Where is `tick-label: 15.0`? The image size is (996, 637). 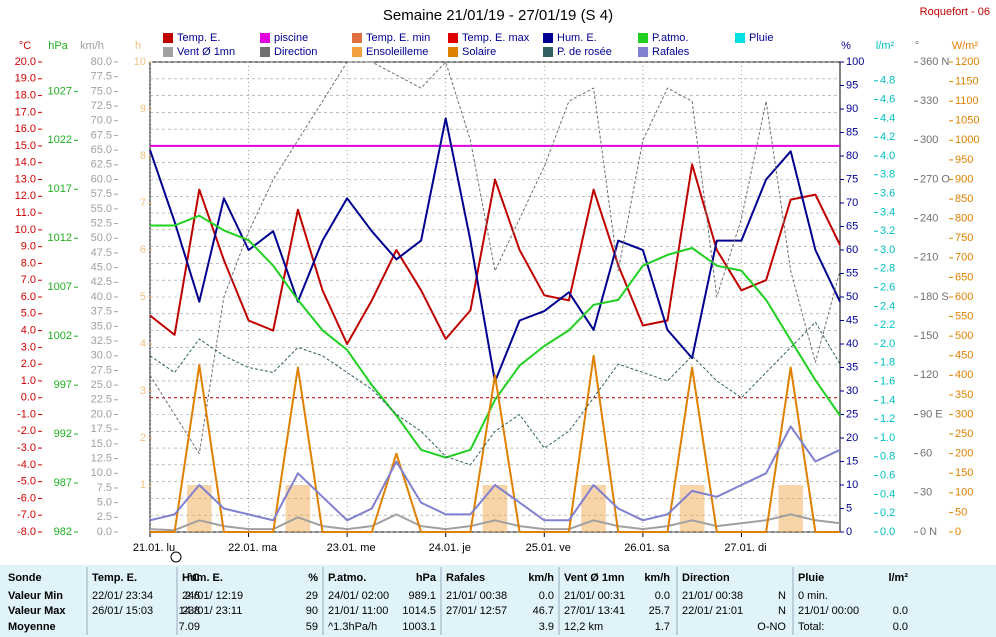
tick-label: 15.0 is located at coordinates (101, 444).